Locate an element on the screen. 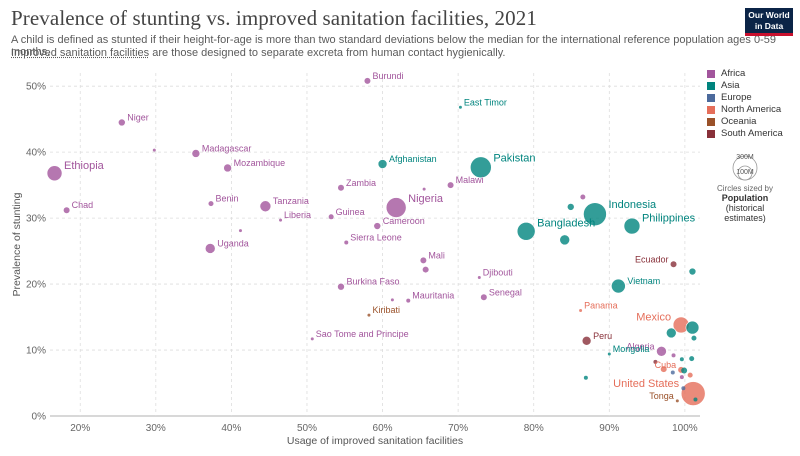  point-guinea is located at coordinates (331, 217).